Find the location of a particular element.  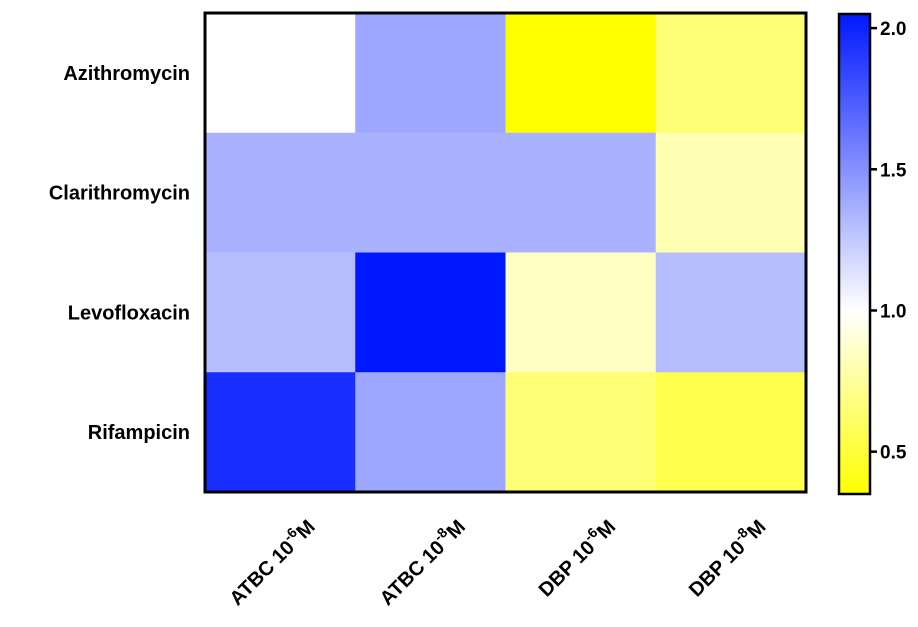

column-labels: ATBC 10-6M ATBC 10-8M DBP 10-6M DBP 10-8M is located at coordinates (496, 561).